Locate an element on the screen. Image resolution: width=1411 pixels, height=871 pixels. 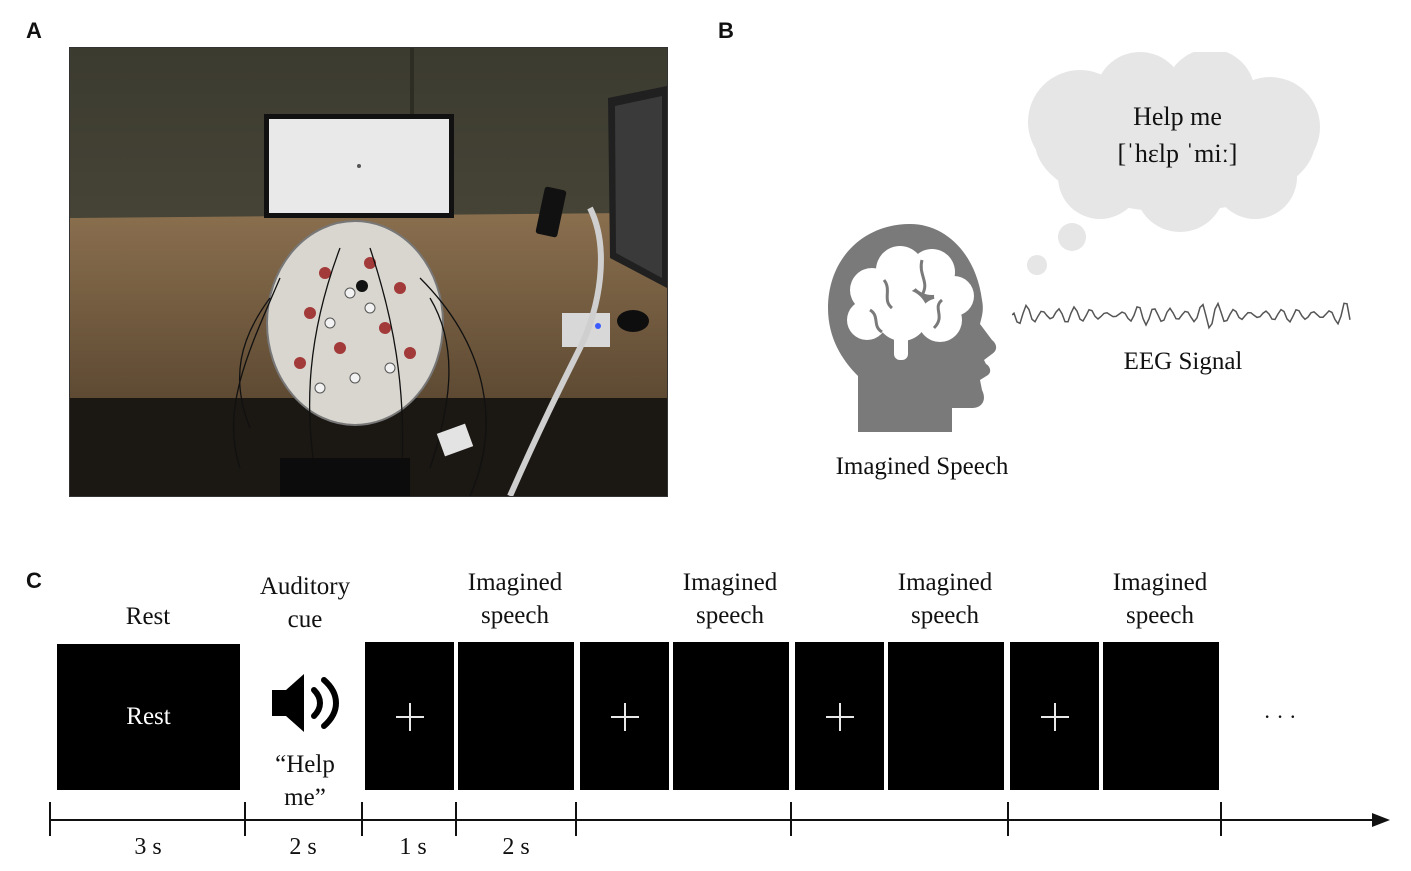
trial-4-title-line1: Imagined is located at coordinates (1160, 582).